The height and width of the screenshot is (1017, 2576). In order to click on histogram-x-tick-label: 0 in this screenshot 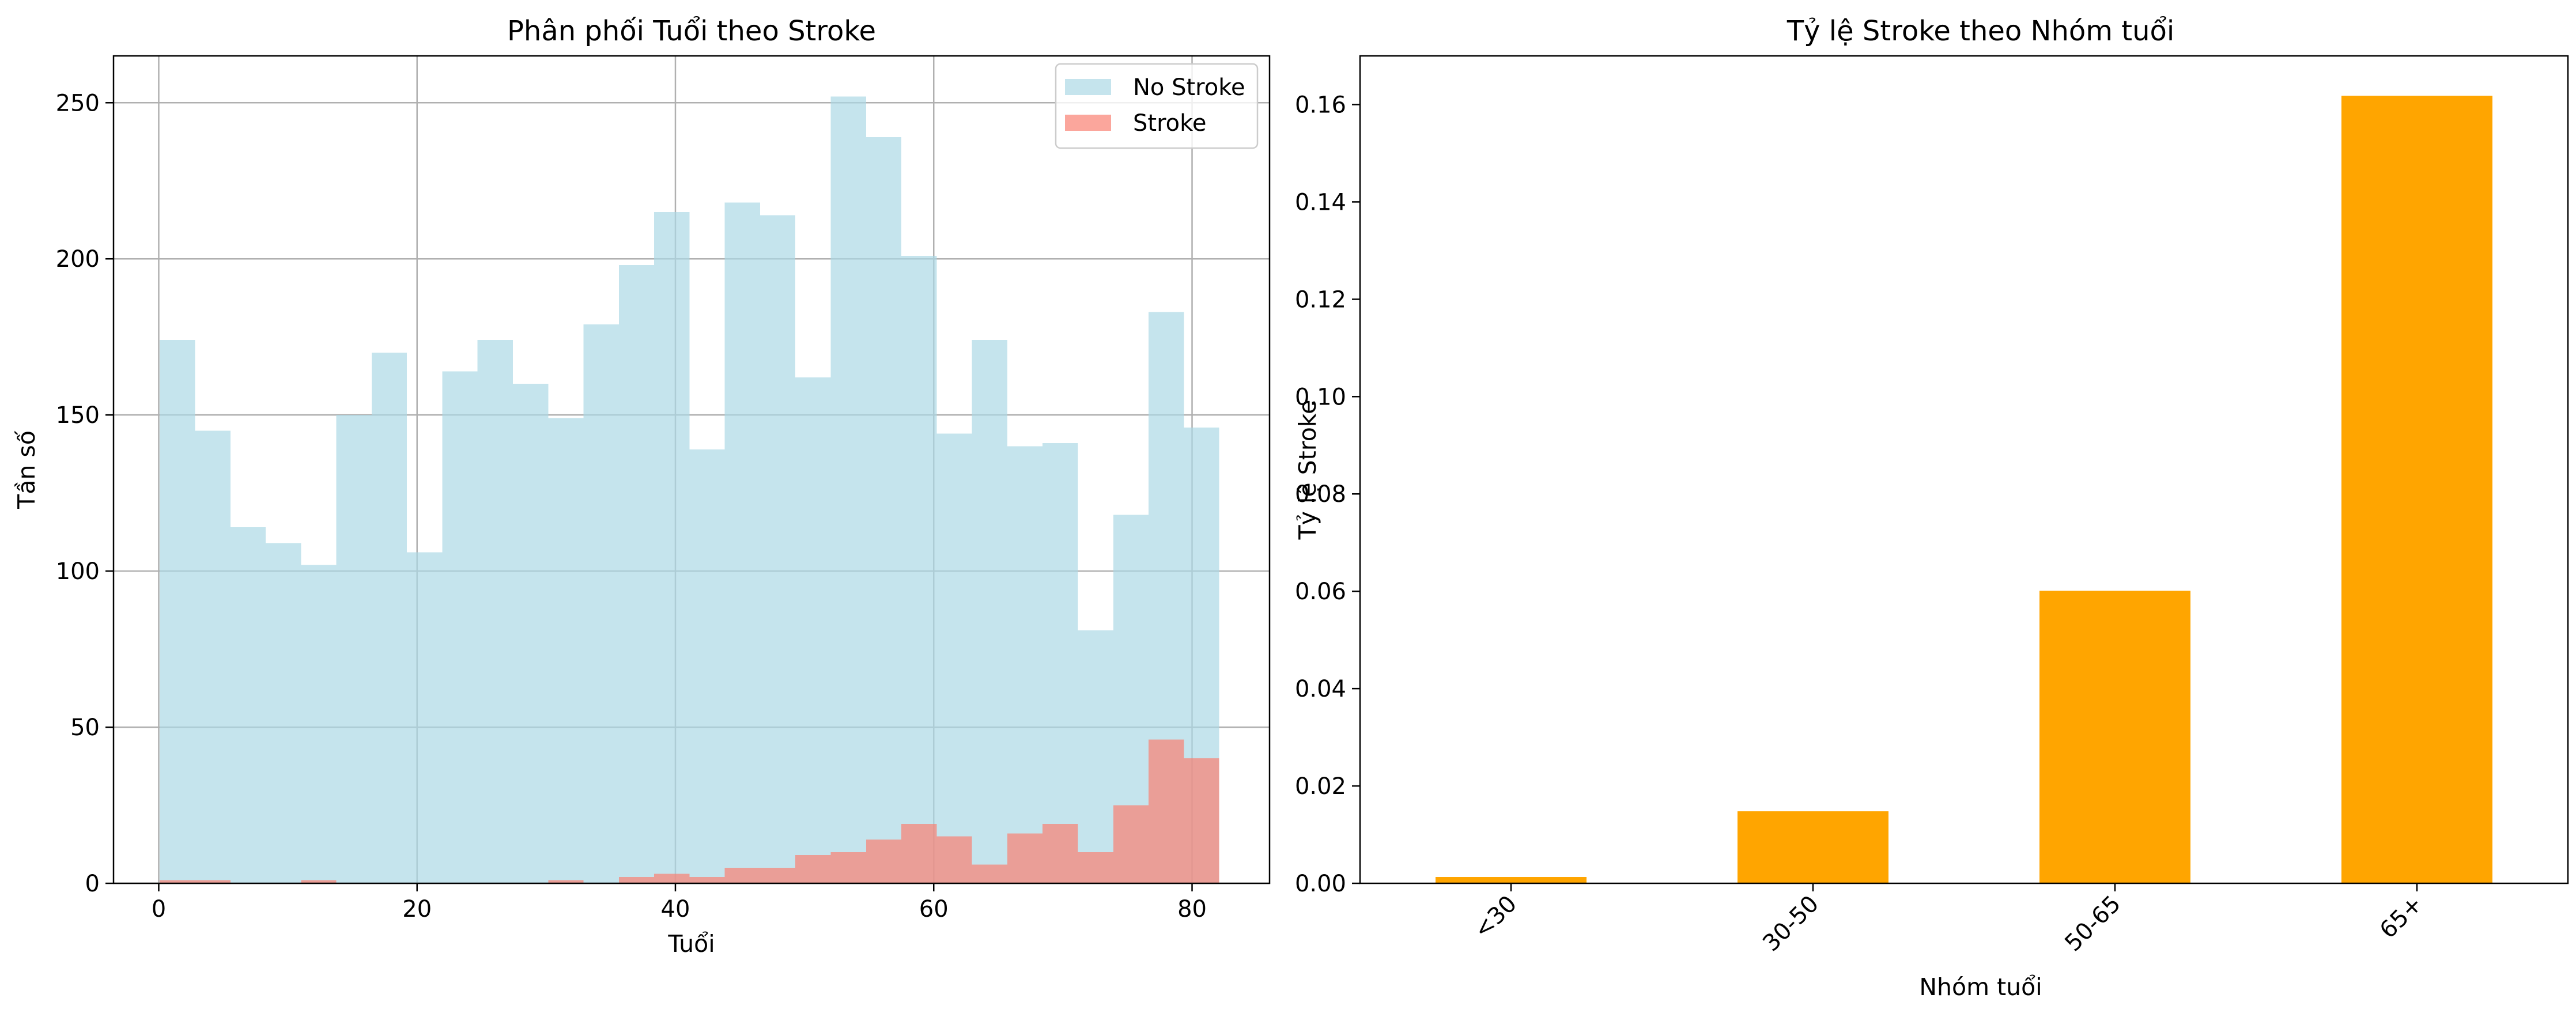, I will do `click(159, 909)`.